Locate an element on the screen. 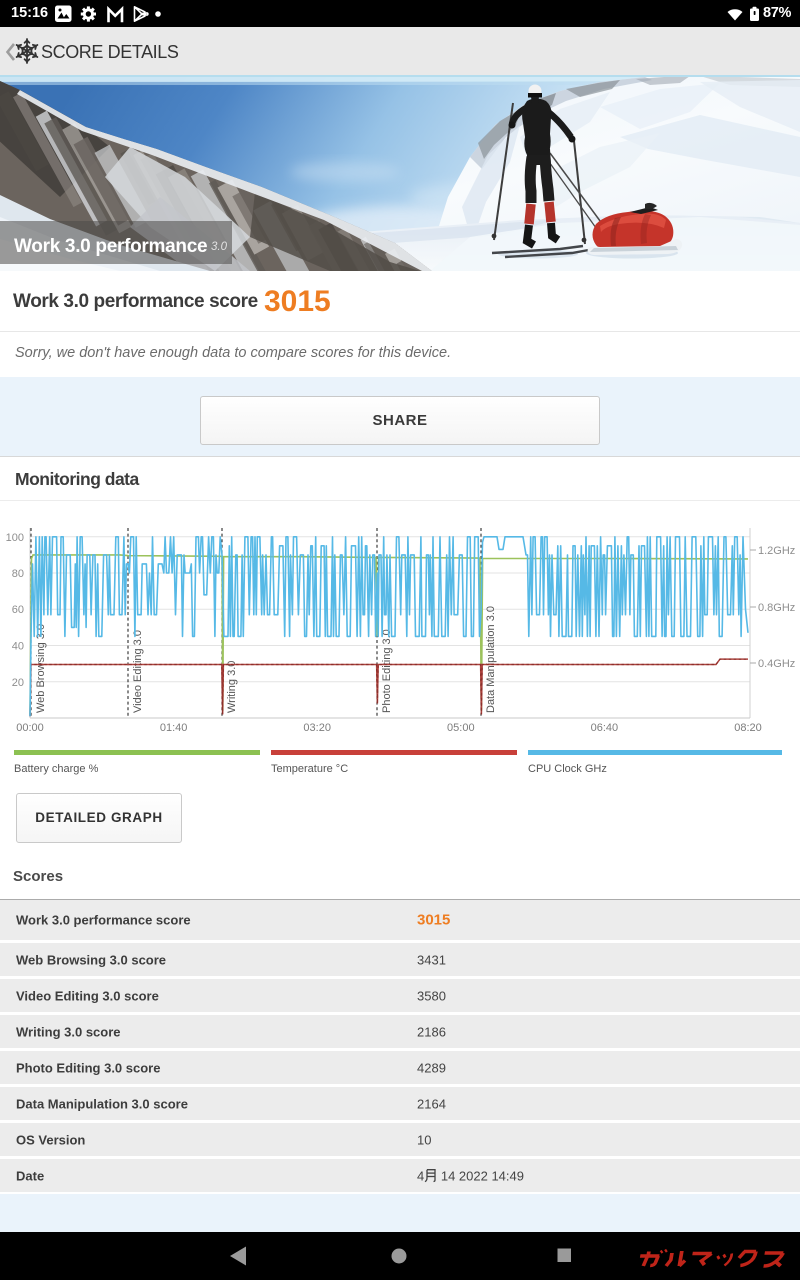 The height and width of the screenshot is (1280, 800). svg-text: Photo Editing 3.0 is located at coordinates (387, 671).